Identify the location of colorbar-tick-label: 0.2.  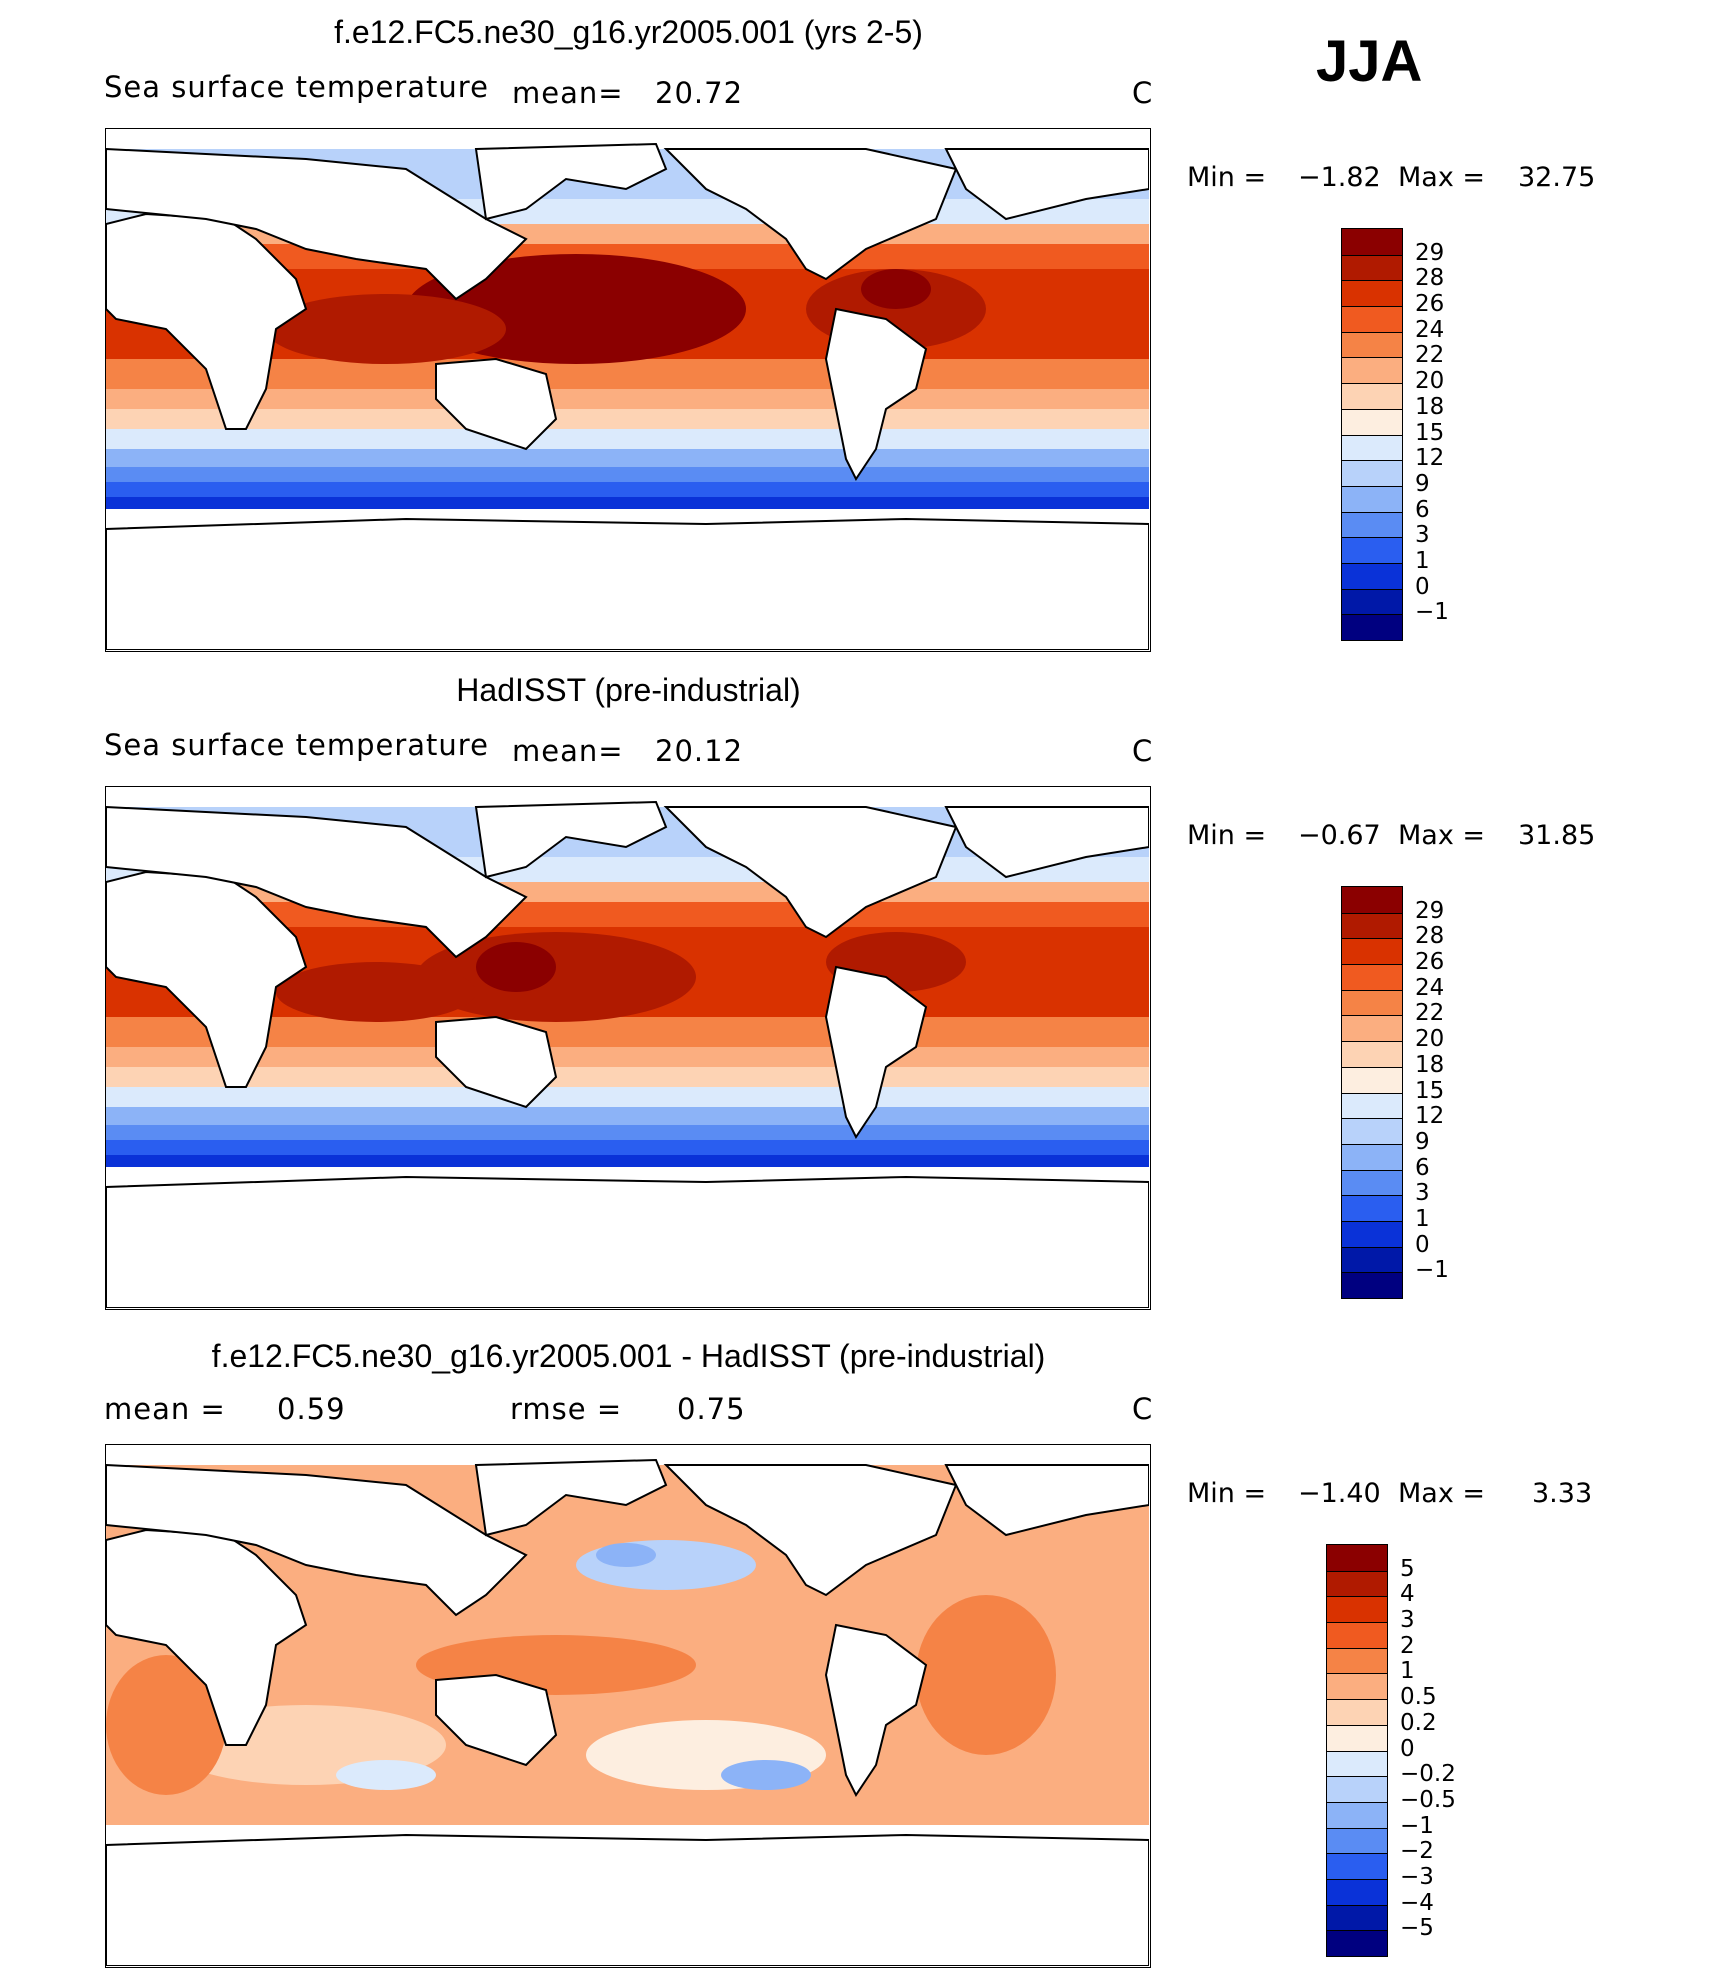
(1418, 1722).